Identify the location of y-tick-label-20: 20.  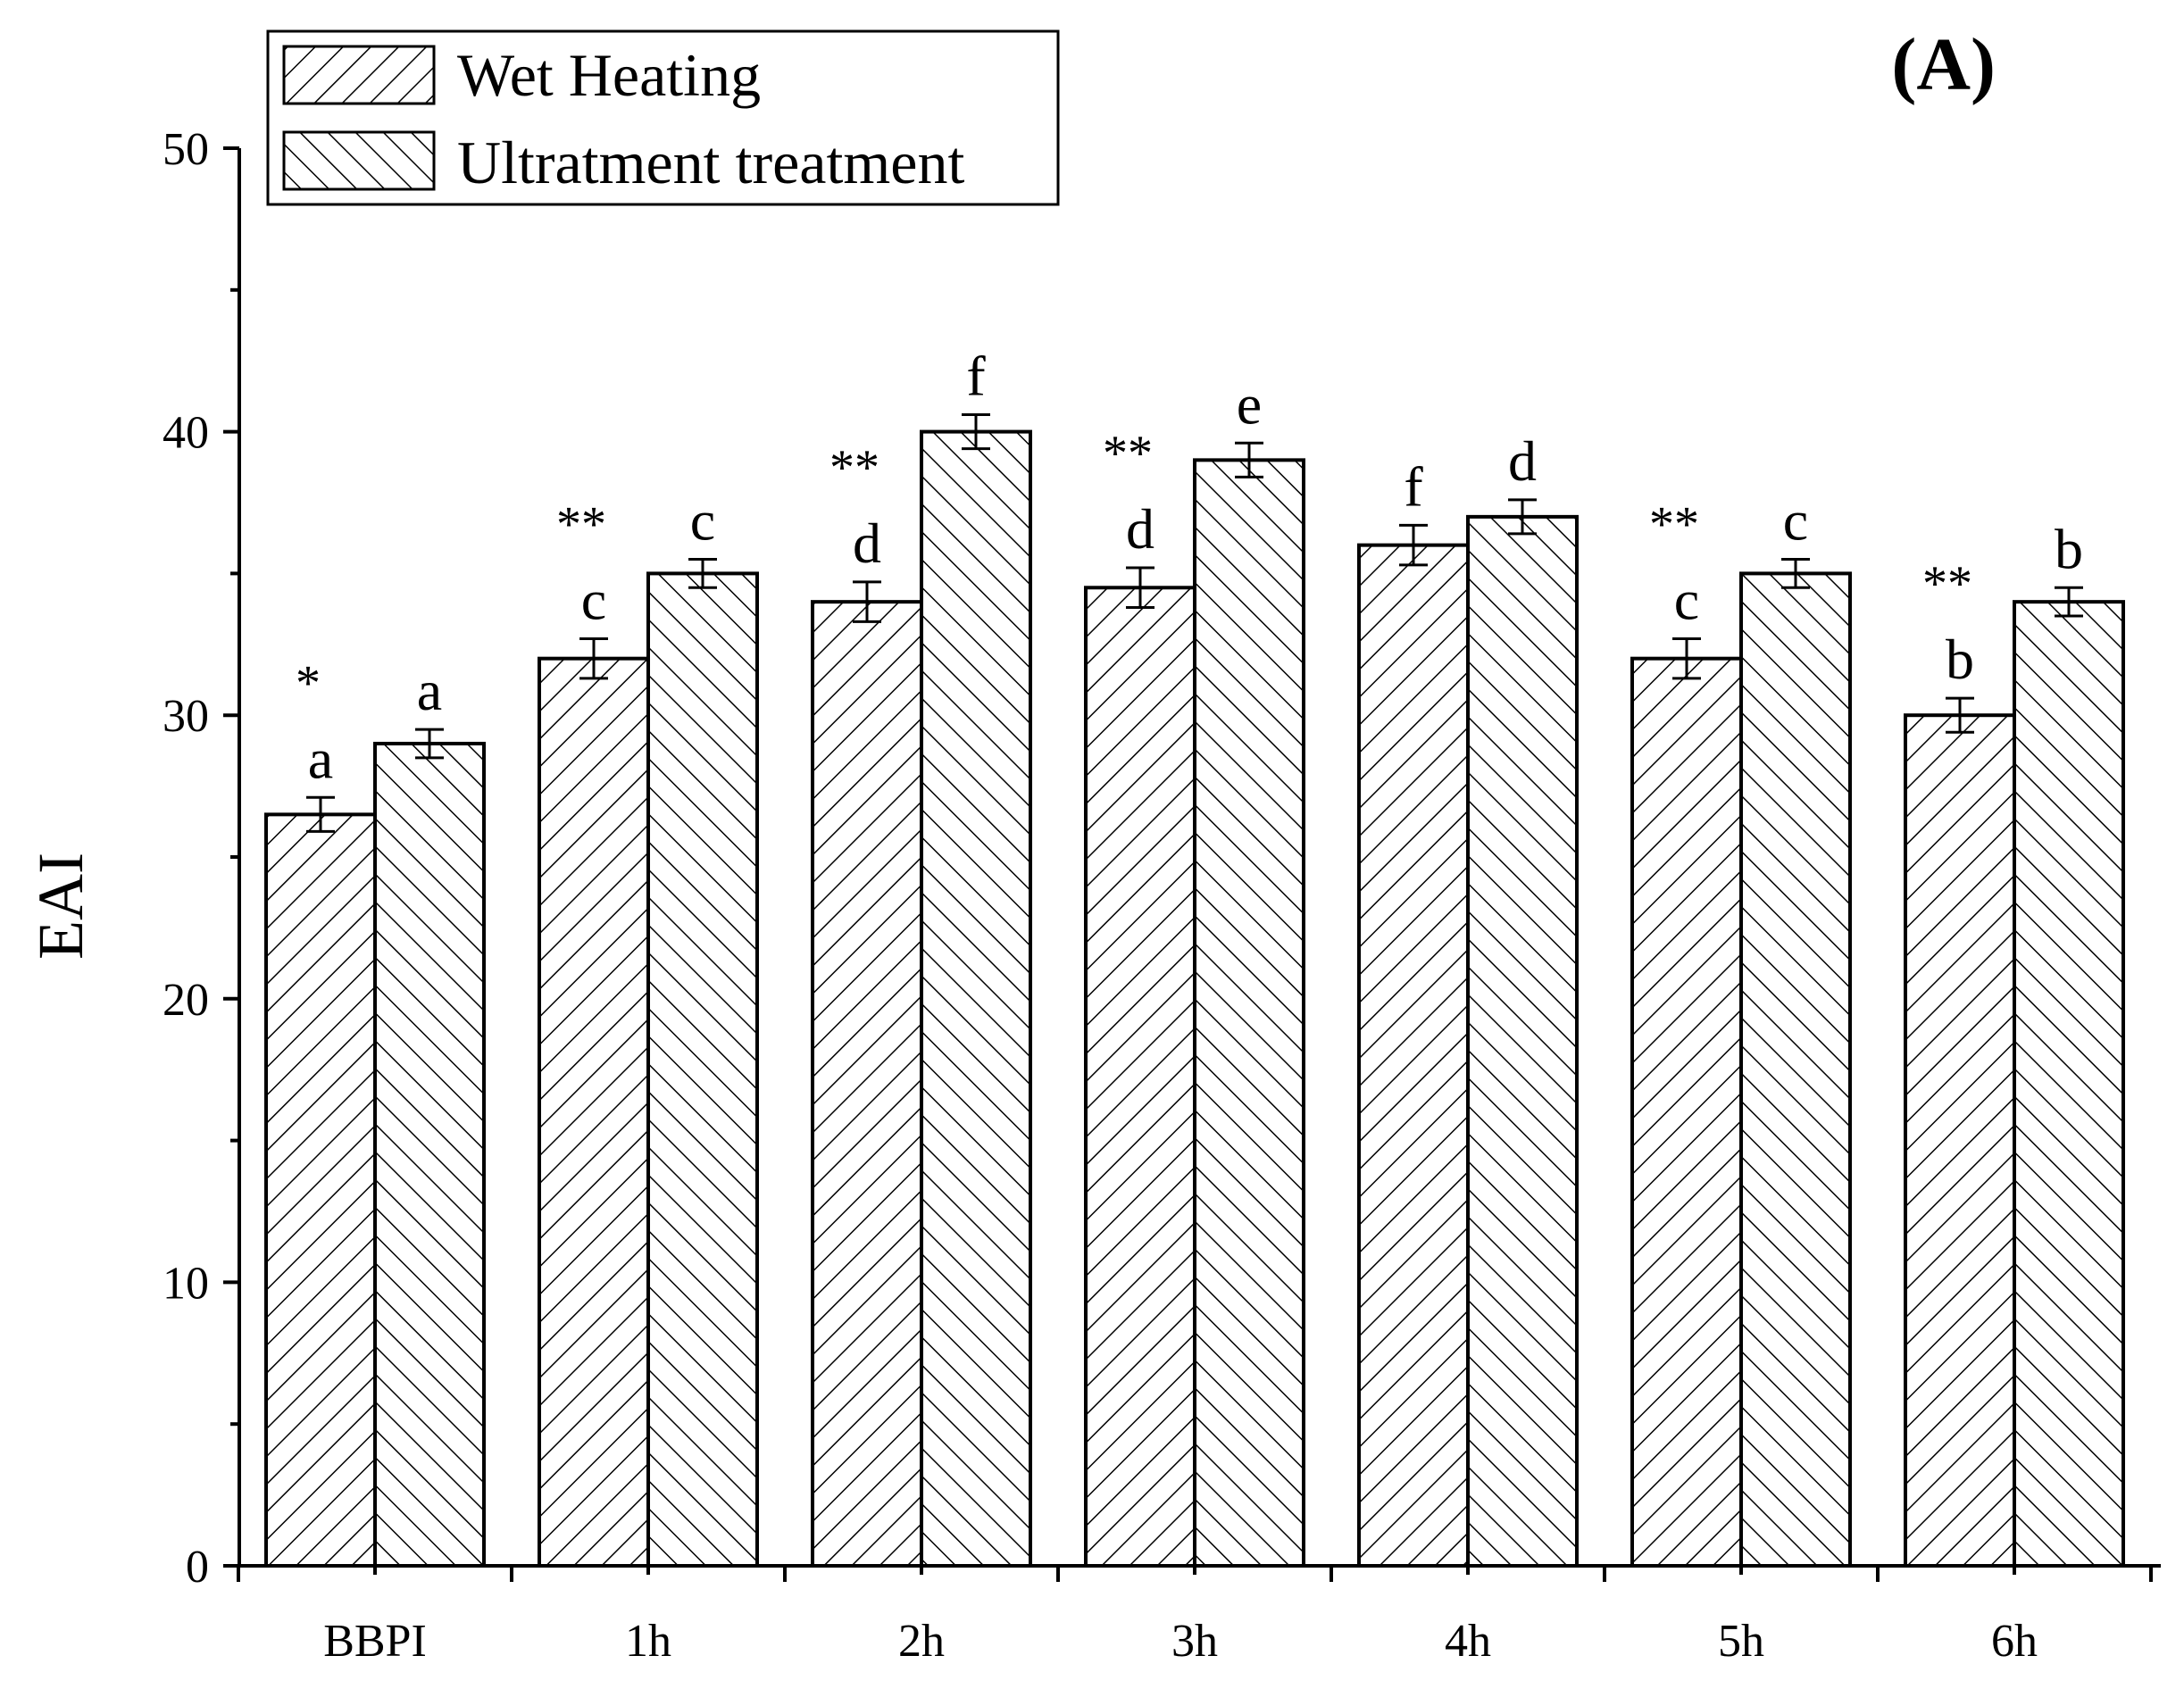
(186, 1000).